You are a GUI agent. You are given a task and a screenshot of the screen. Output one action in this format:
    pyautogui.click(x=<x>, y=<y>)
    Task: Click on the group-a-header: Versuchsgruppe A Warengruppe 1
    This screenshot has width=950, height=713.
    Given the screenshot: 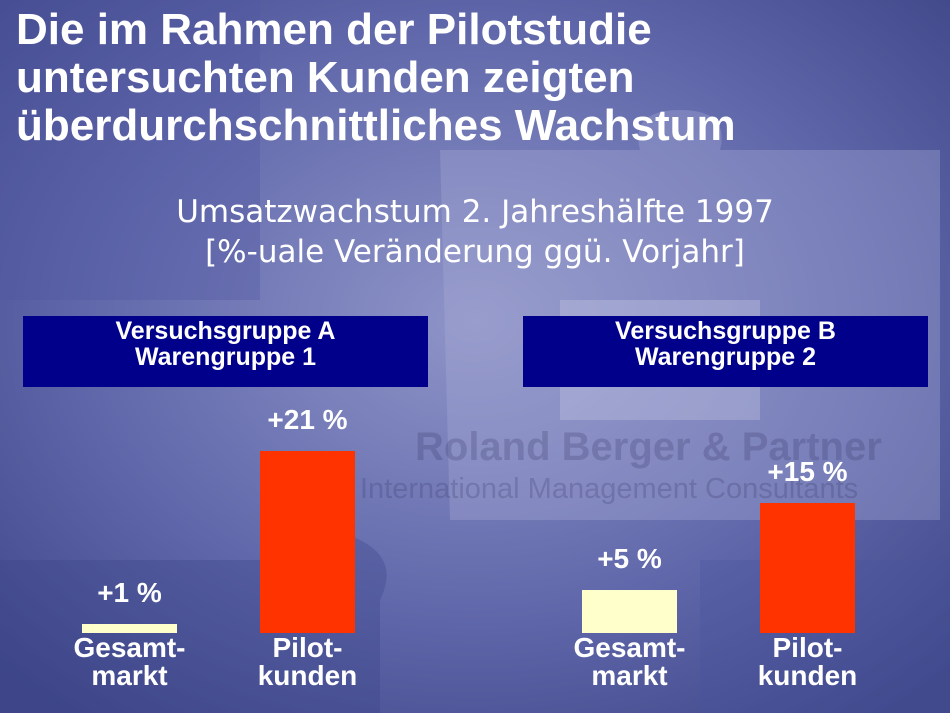 What is the action you would take?
    pyautogui.click(x=225, y=351)
    